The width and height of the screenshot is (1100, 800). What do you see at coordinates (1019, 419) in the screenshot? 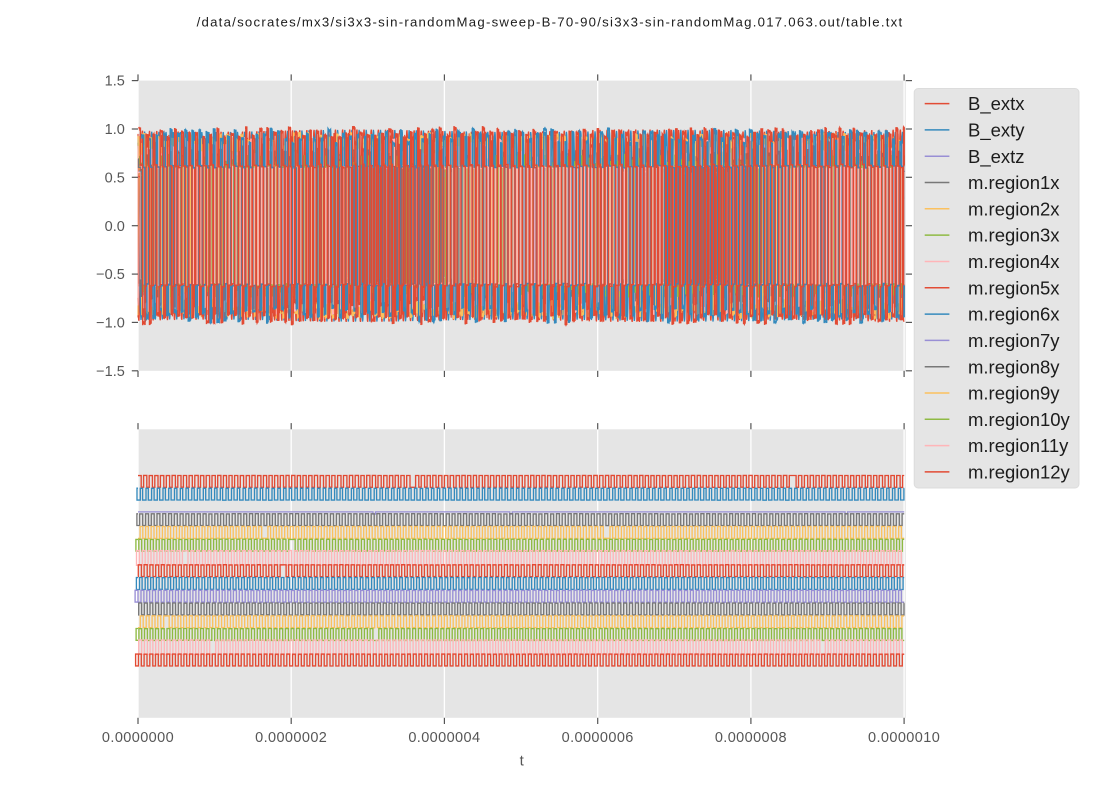
I see `svg-text: m.region10y` at bounding box center [1019, 419].